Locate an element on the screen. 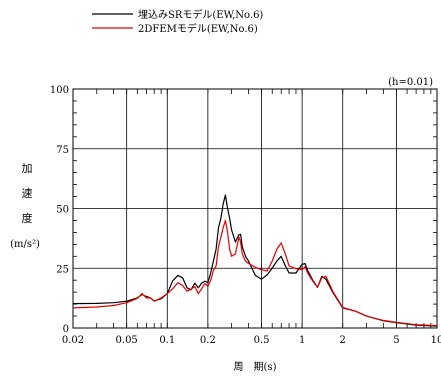 The image size is (441, 376). damping-annotation: (h=0.01) is located at coordinates (410, 82).